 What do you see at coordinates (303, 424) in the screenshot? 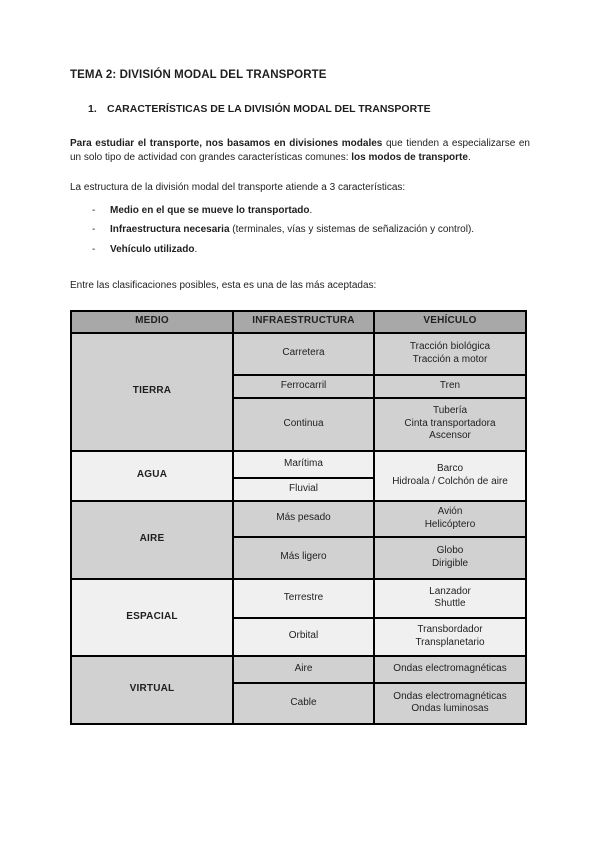
I see `cell-infra-continua: Continua` at bounding box center [303, 424].